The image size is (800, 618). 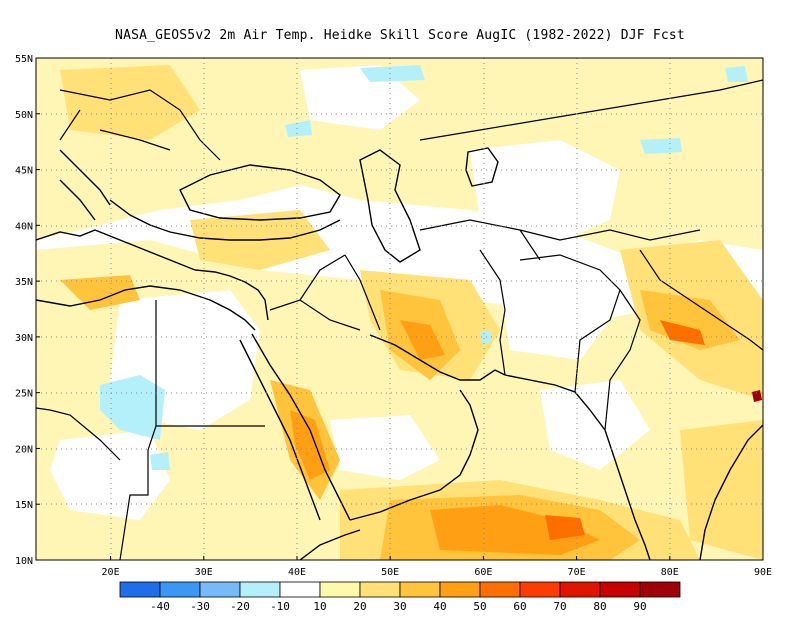 I want to click on fill-yellow-bay-bengal, so click(x=721, y=490).